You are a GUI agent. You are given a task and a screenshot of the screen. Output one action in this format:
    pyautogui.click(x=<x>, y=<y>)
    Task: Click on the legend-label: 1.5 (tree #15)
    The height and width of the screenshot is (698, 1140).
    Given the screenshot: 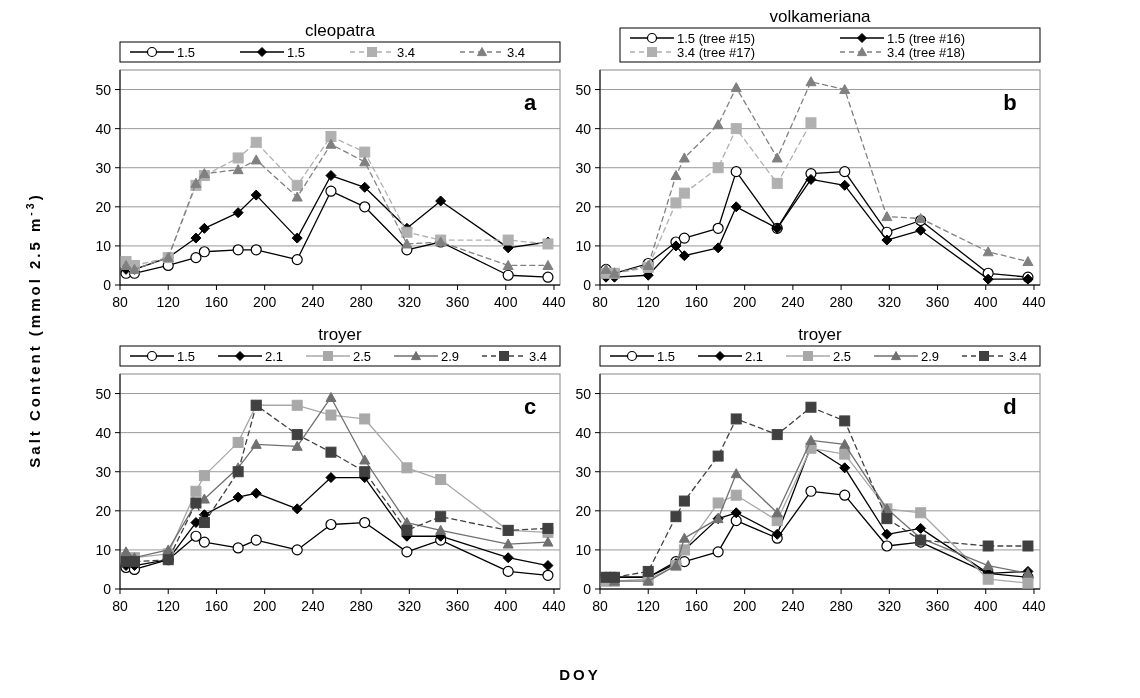 What is the action you would take?
    pyautogui.click(x=716, y=38)
    